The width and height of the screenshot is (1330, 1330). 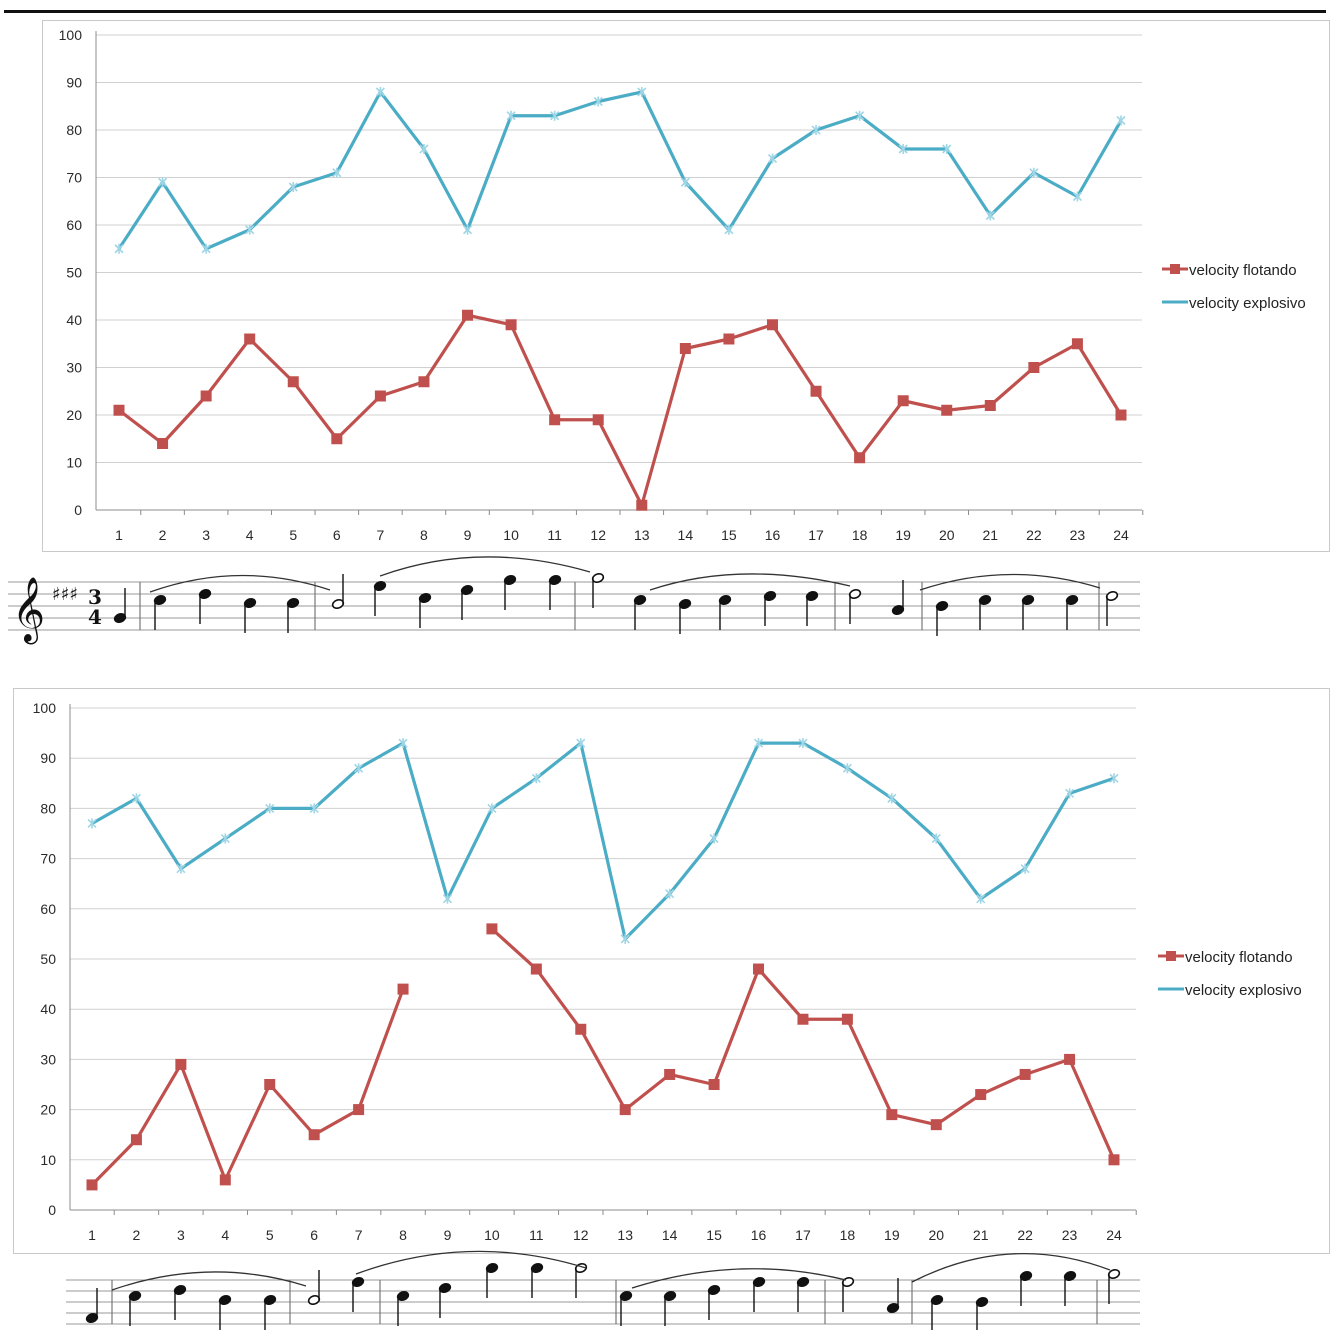 What do you see at coordinates (1070, 1235) in the screenshot?
I see `x-tick-label: 23` at bounding box center [1070, 1235].